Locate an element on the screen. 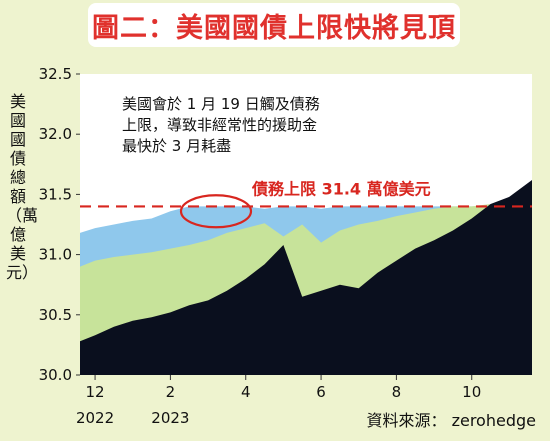 This screenshot has width=550, height=441. x-tick-label: 12 is located at coordinates (95, 392).